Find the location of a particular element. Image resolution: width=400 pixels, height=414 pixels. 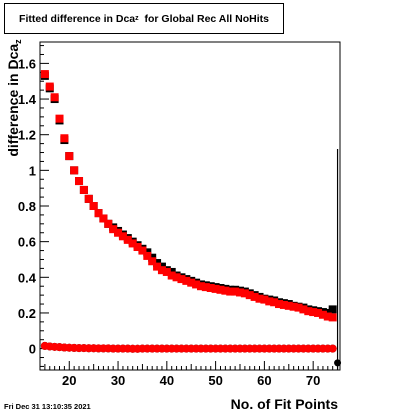

chart-title-prefix: Fitted difference in Dca is located at coordinates (77, 18).